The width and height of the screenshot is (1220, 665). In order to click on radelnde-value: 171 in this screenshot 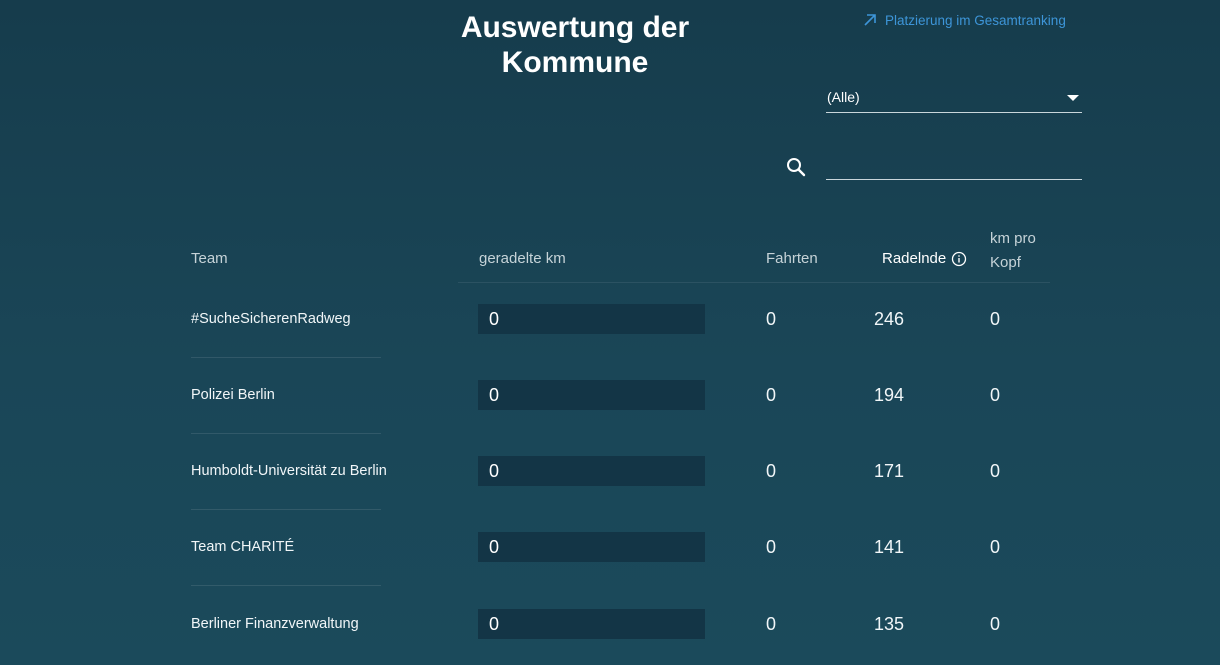, I will do `click(889, 471)`.